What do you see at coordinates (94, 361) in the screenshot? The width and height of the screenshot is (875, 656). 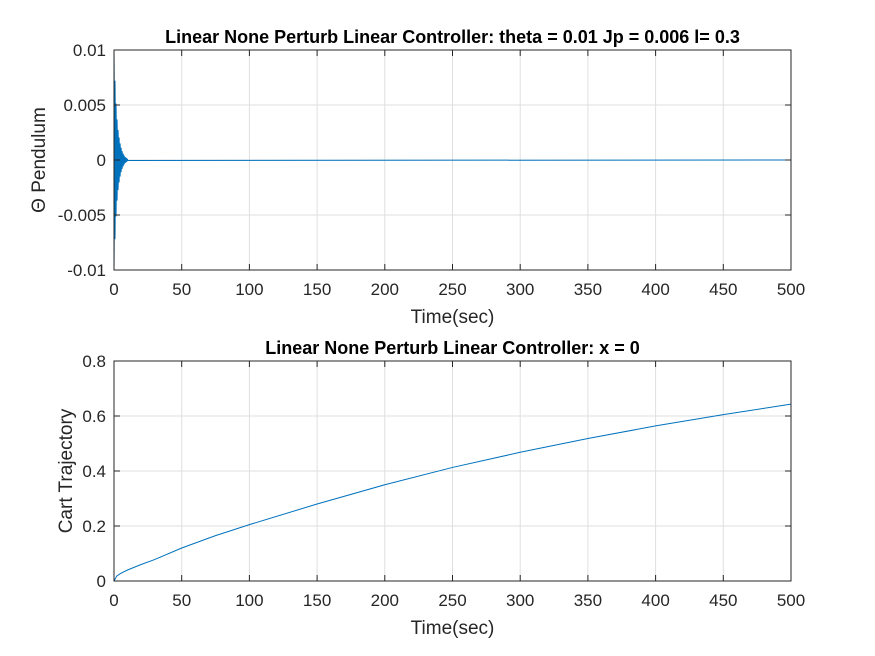 I see `cart-y-tick-label: 0.8` at bounding box center [94, 361].